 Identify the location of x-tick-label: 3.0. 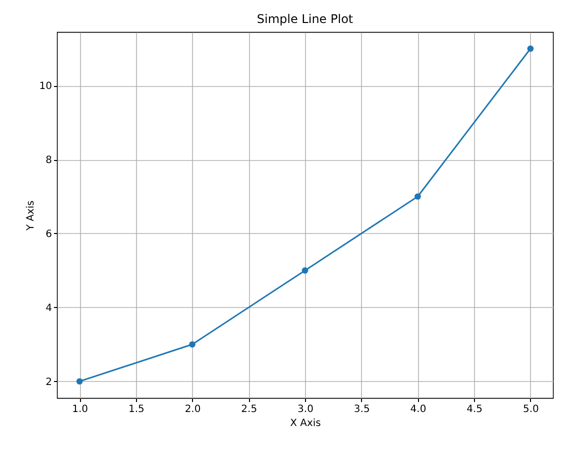
(306, 409).